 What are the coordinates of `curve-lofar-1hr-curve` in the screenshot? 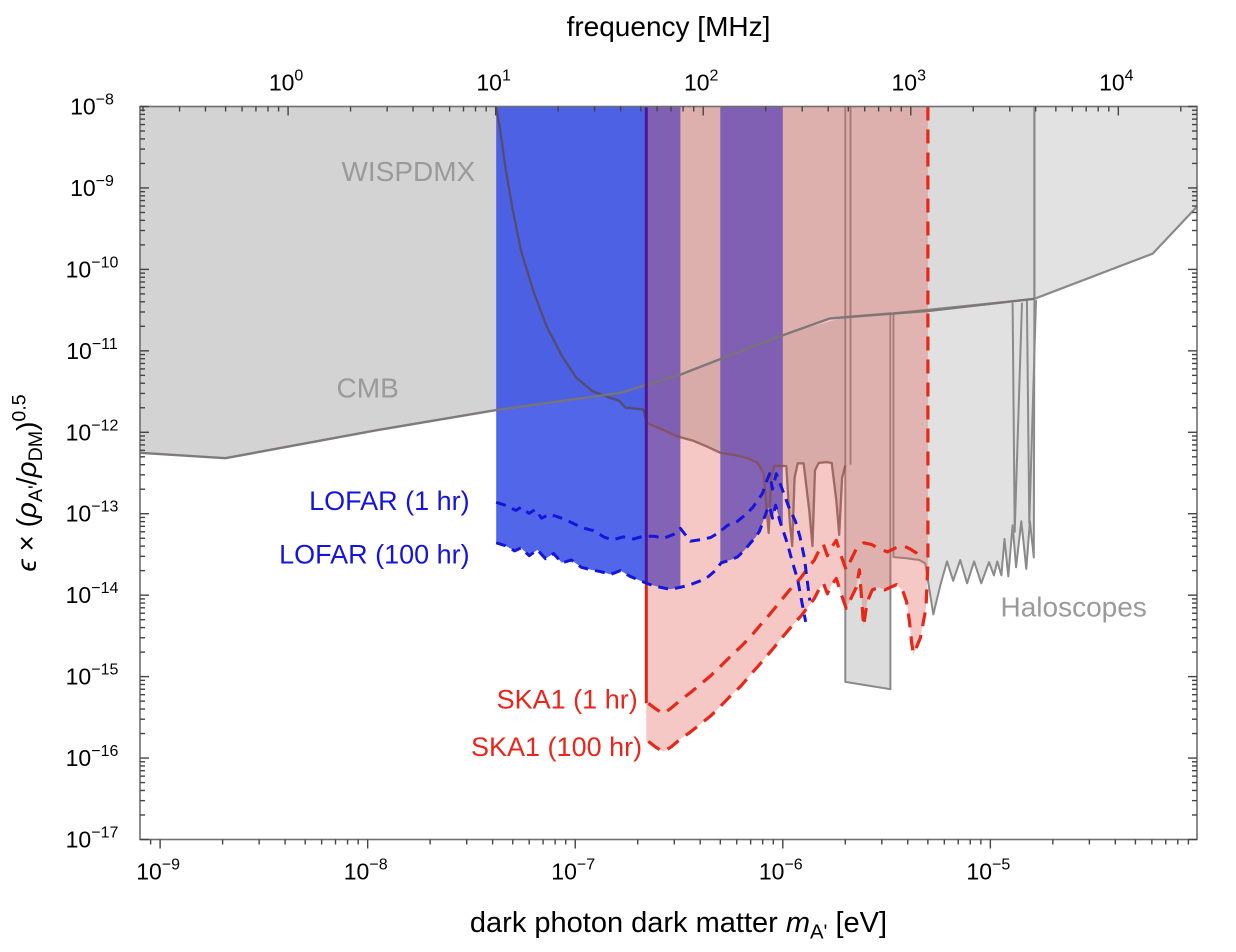 It's located at (653, 536).